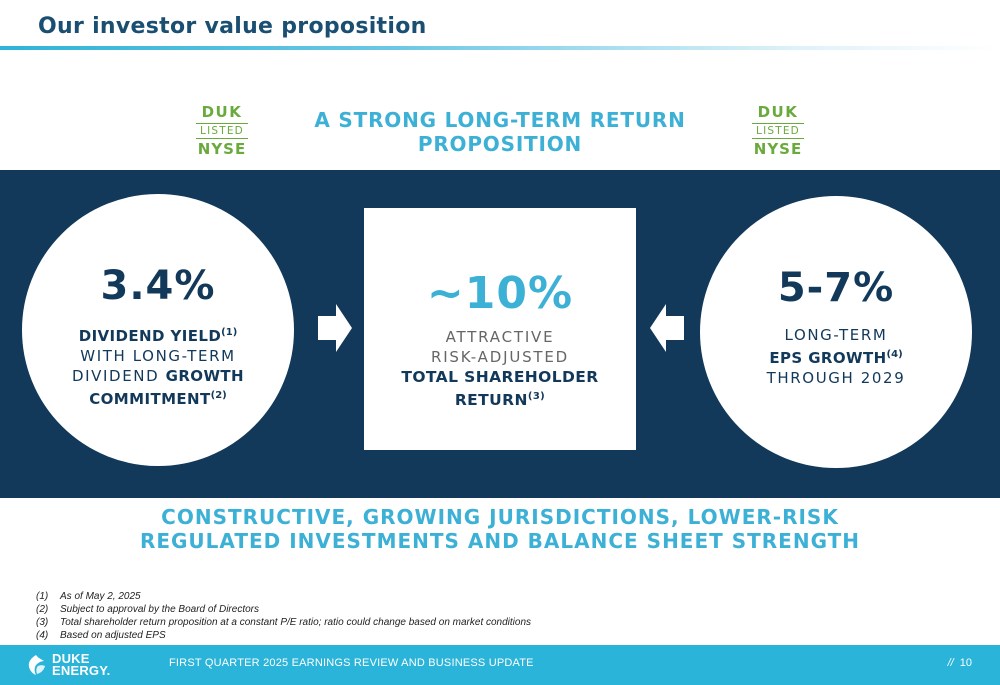 This screenshot has width=1000, height=685. What do you see at coordinates (500, 377) in the screenshot?
I see `tsr-line3: TOTAL SHAREHOLDER` at bounding box center [500, 377].